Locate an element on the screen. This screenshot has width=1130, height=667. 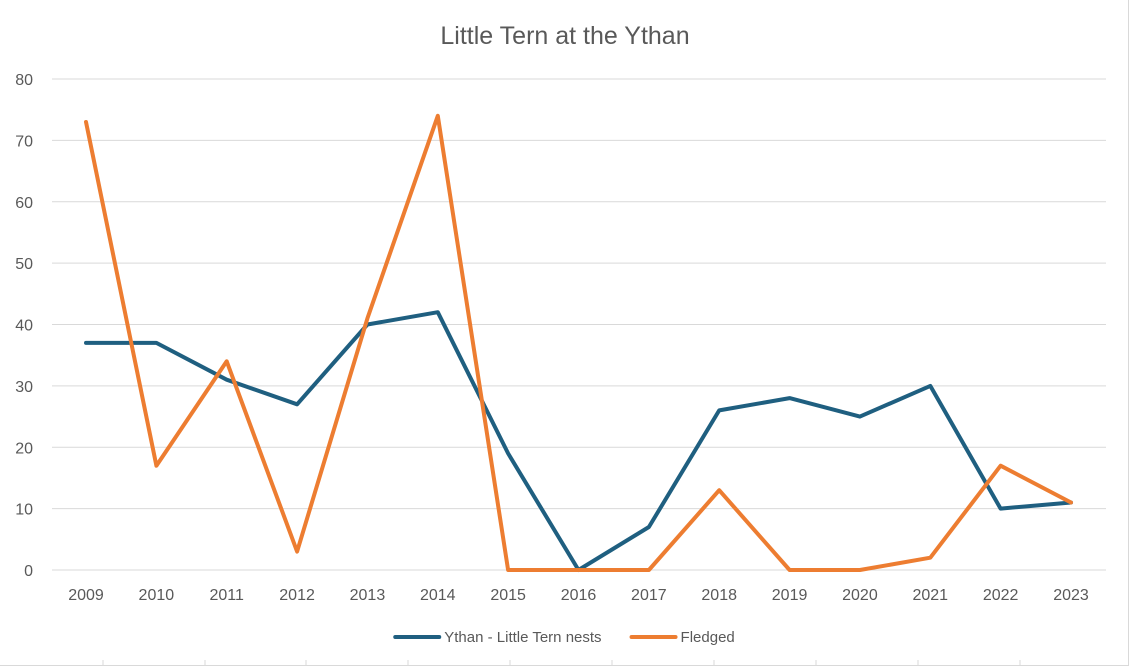
legend: Ythan - Little Tern nests Fledged is located at coordinates (564, 637).